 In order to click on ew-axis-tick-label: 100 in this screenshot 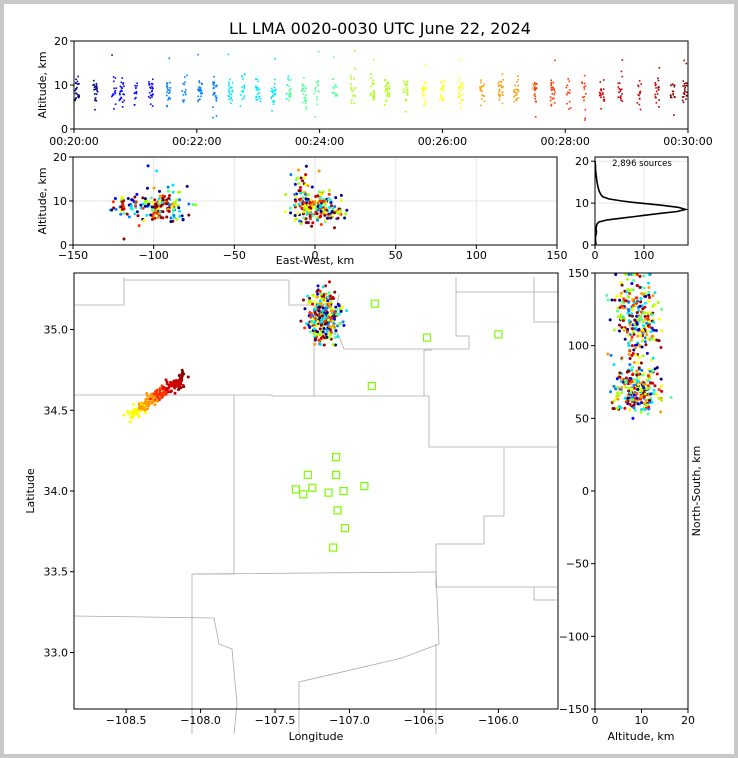, I will do `click(476, 255)`.